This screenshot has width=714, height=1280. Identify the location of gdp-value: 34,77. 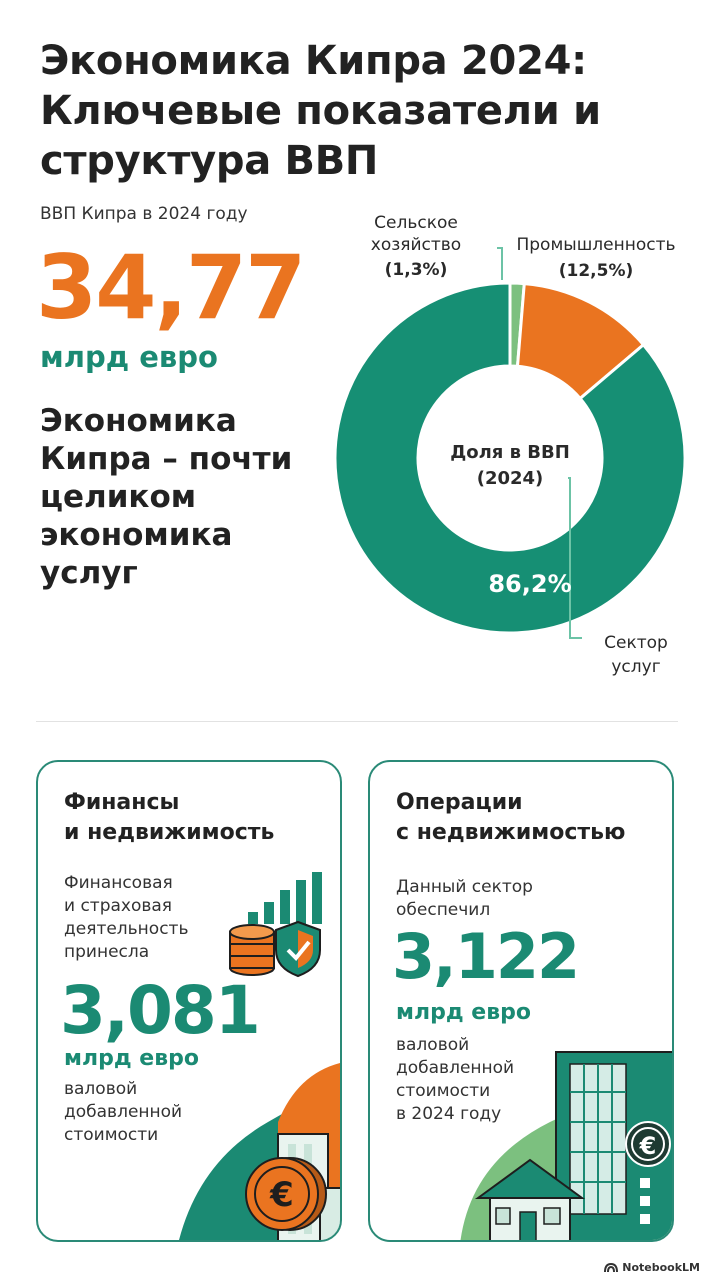
(171, 287).